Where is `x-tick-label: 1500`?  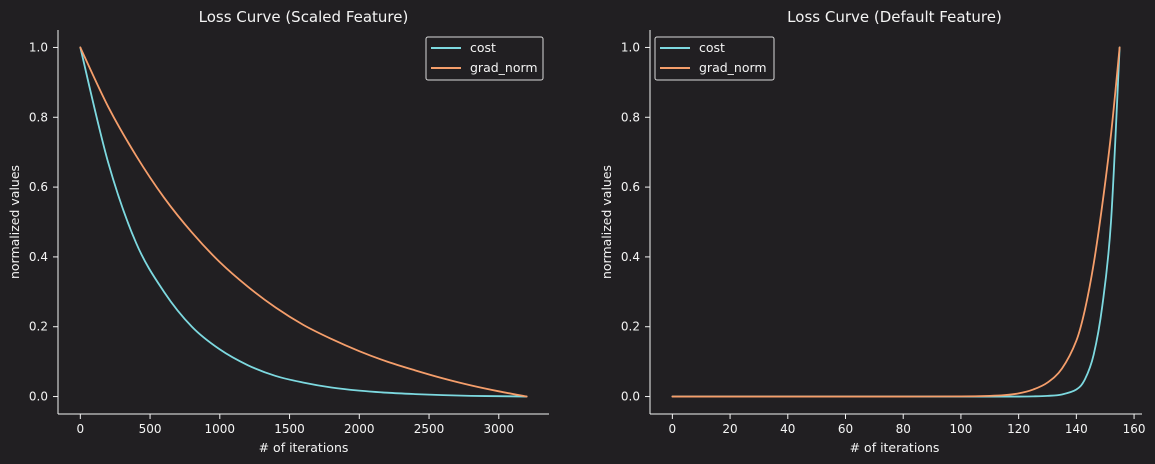
x-tick-label: 1500 is located at coordinates (289, 429).